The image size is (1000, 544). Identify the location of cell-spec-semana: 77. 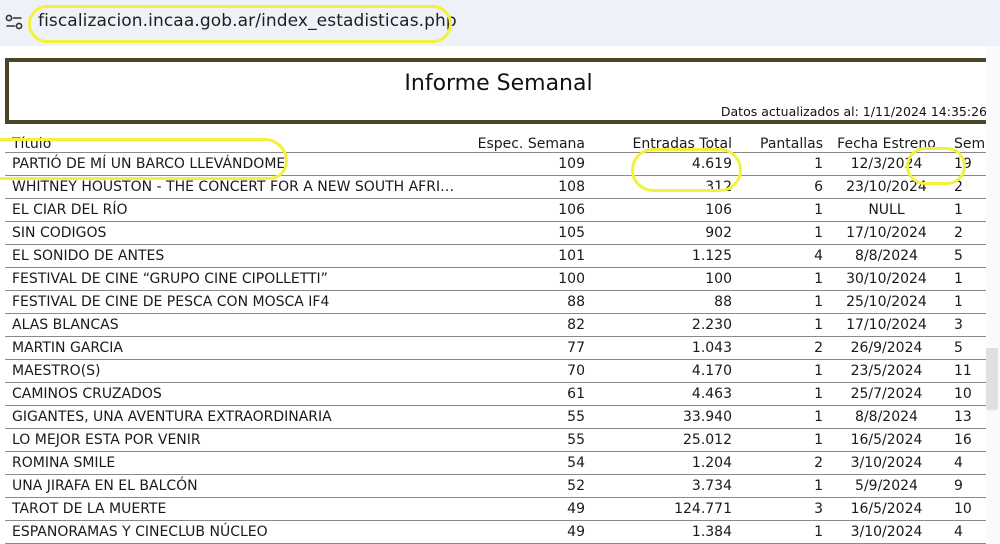
(524, 348).